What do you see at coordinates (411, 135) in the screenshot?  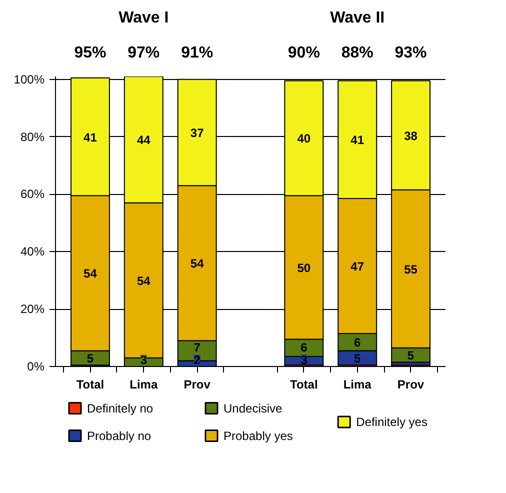 I see `data-label: 38` at bounding box center [411, 135].